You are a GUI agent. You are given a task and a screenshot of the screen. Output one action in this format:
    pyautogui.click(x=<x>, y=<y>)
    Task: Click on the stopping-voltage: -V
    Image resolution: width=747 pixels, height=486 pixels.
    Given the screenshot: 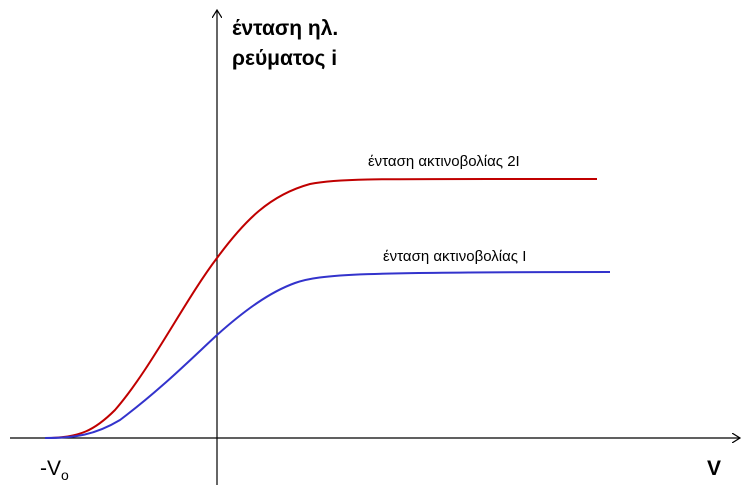 What is the action you would take?
    pyautogui.click(x=50, y=468)
    